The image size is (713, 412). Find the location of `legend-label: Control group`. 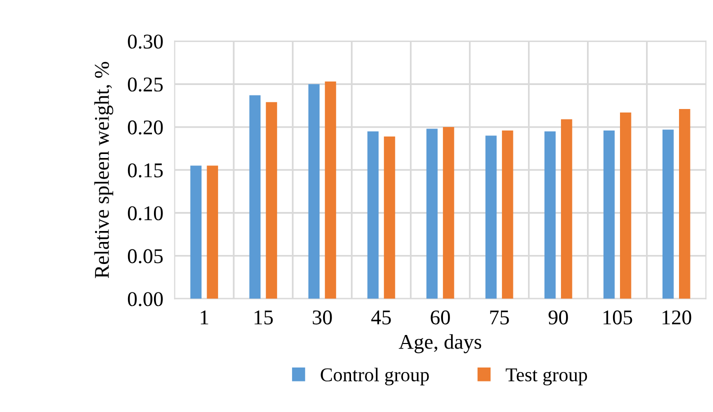

legend-label: Control group is located at coordinates (374, 377).